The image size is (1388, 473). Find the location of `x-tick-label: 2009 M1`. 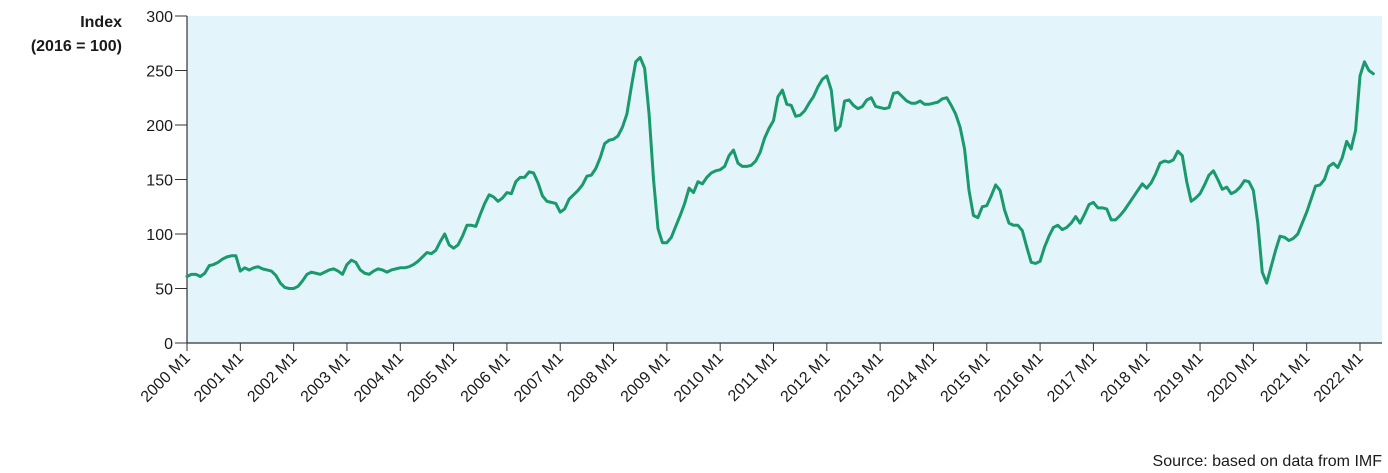

x-tick-label: 2009 M1 is located at coordinates (646, 378).